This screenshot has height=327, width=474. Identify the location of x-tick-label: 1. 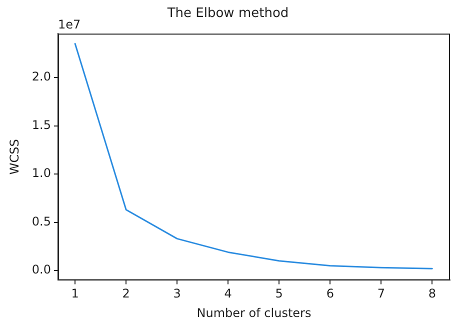
(75, 293).